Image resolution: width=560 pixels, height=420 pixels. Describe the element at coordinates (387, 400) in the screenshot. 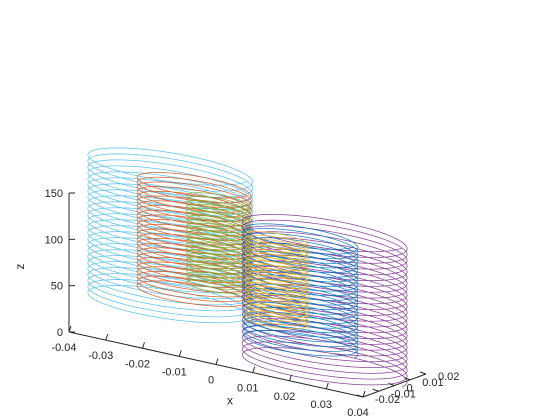

I see `y-tick-label-0: -0.02` at that location.